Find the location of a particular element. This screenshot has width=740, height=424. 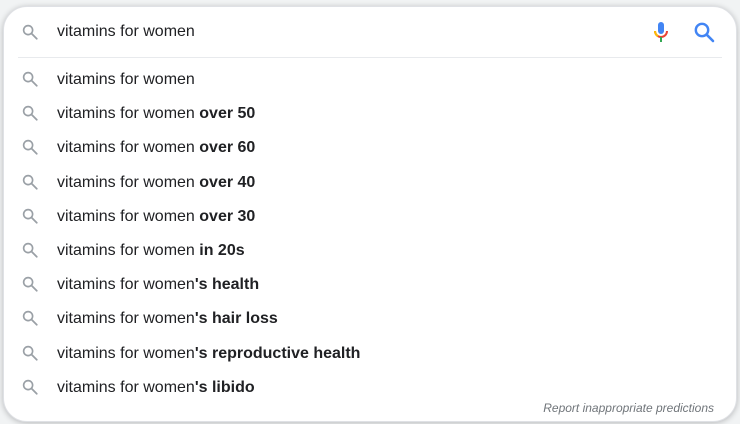

report-predictions-link: Report inappropriate predictions is located at coordinates (628, 408).